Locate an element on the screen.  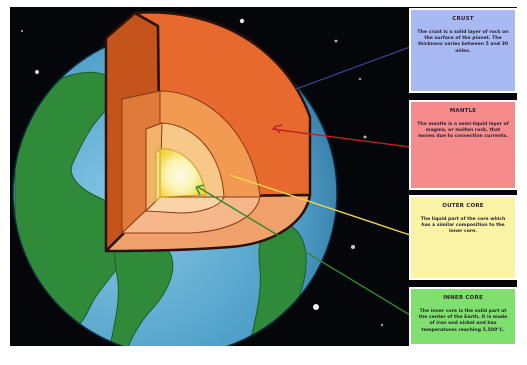
inner-core-pointer-line is located at coordinates (304, 251).